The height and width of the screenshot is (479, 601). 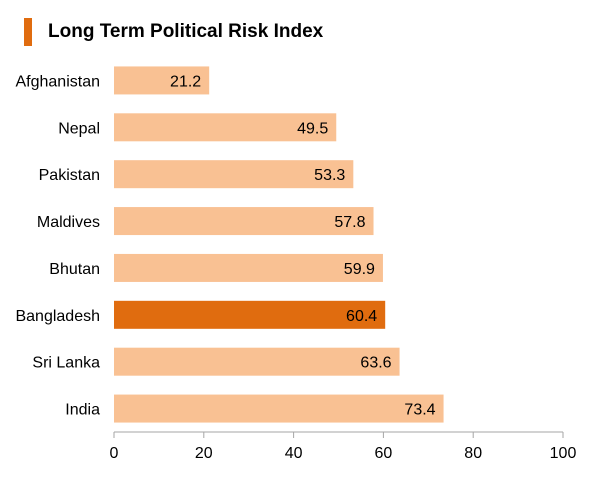 What do you see at coordinates (204, 453) in the screenshot?
I see `x-tick-label: 20` at bounding box center [204, 453].